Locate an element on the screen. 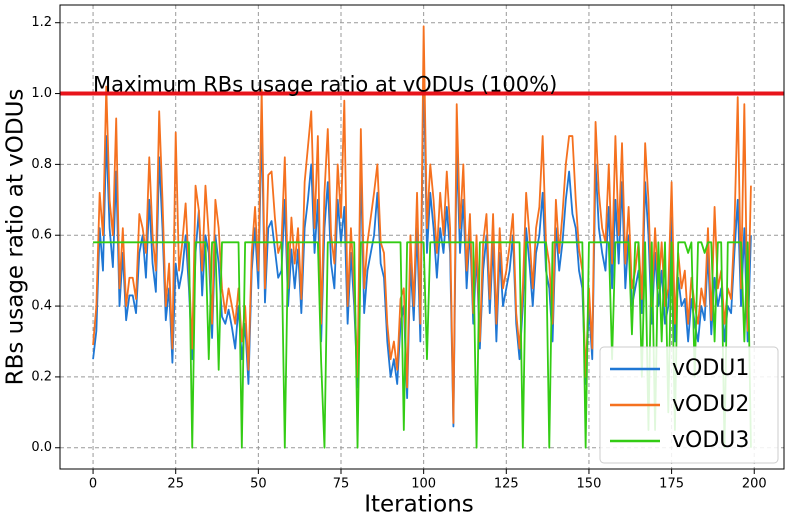 The width and height of the screenshot is (789, 521). x-tick-label: 100 is located at coordinates (423, 484).